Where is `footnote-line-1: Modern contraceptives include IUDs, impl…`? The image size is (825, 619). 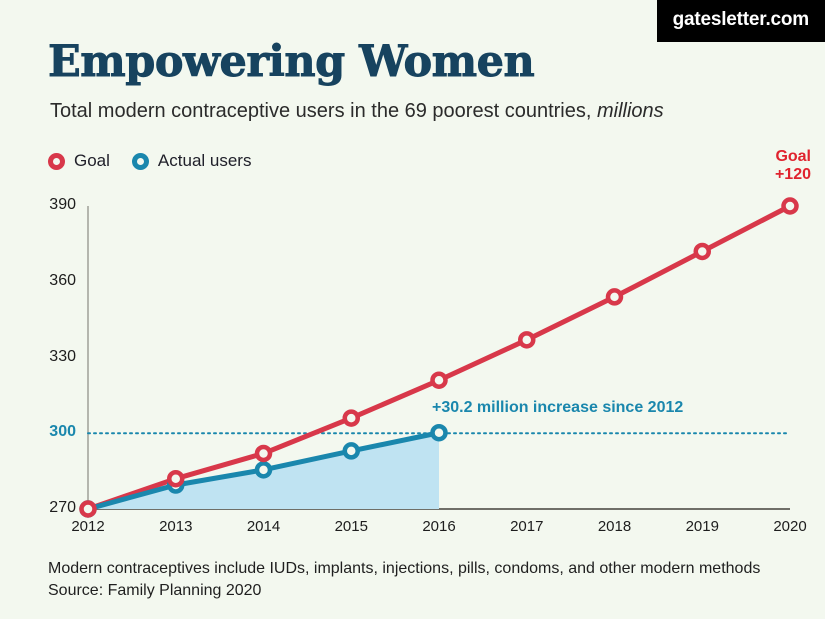 footnote-line-1: Modern contraceptives include IUDs, impl… is located at coordinates (404, 568).